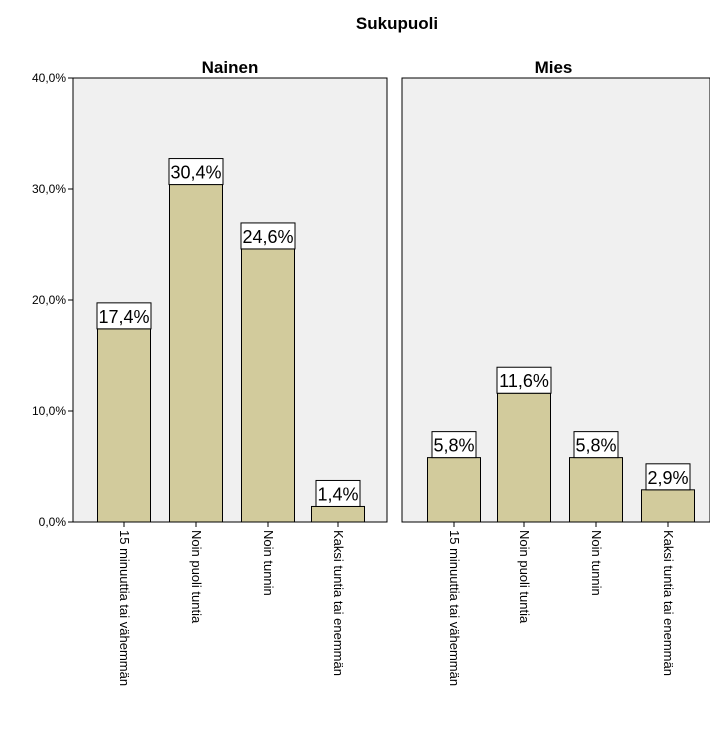 The image size is (710, 744). I want to click on y-tick-label: 10,0%, so click(49, 411).